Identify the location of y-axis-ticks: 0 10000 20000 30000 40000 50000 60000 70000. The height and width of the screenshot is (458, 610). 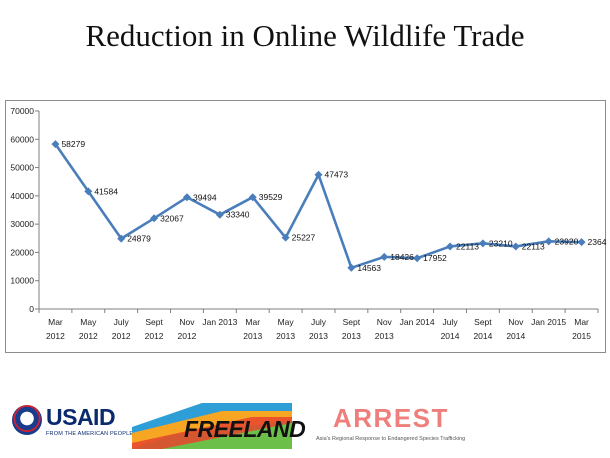
(24, 210).